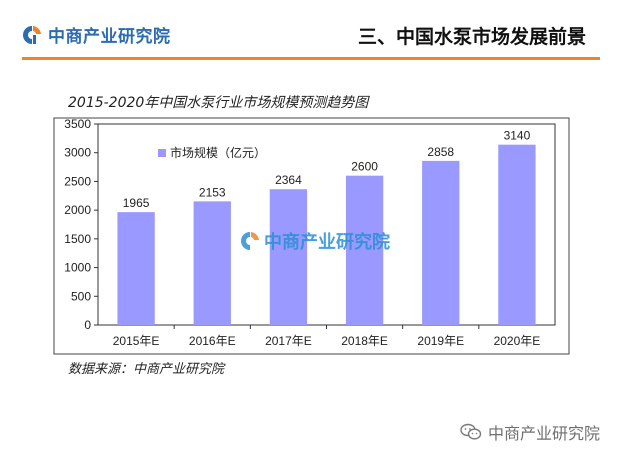  Describe the element at coordinates (440, 152) in the screenshot. I see `data-label: 2858` at that location.